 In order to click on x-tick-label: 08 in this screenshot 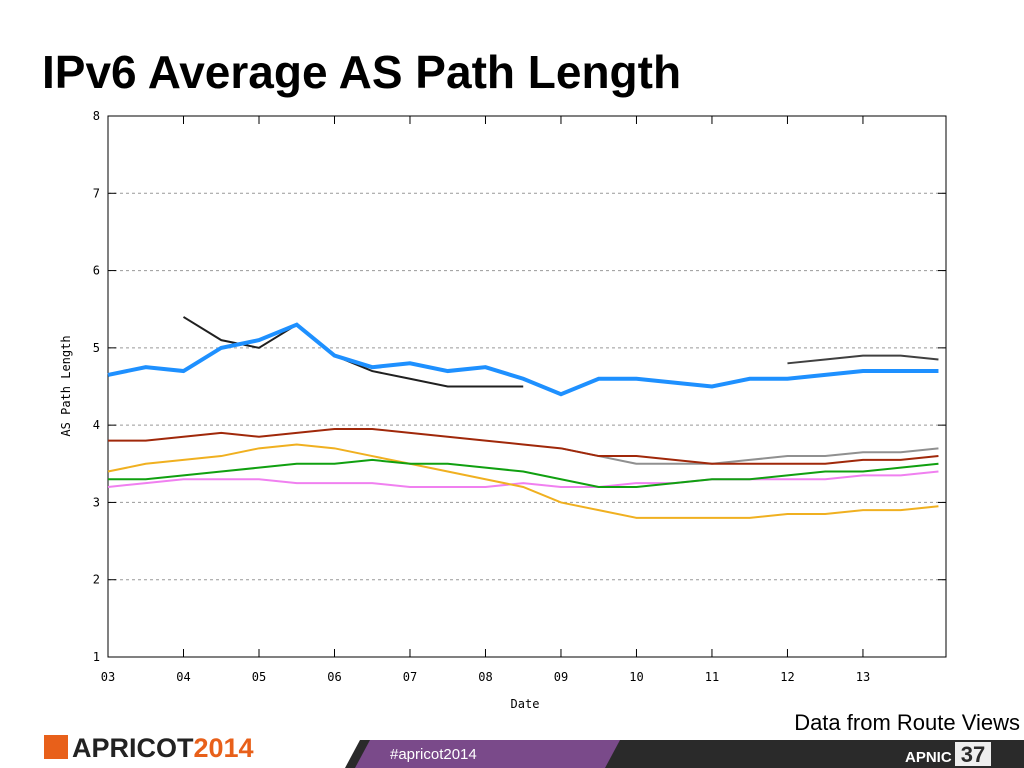, I will do `click(485, 677)`.